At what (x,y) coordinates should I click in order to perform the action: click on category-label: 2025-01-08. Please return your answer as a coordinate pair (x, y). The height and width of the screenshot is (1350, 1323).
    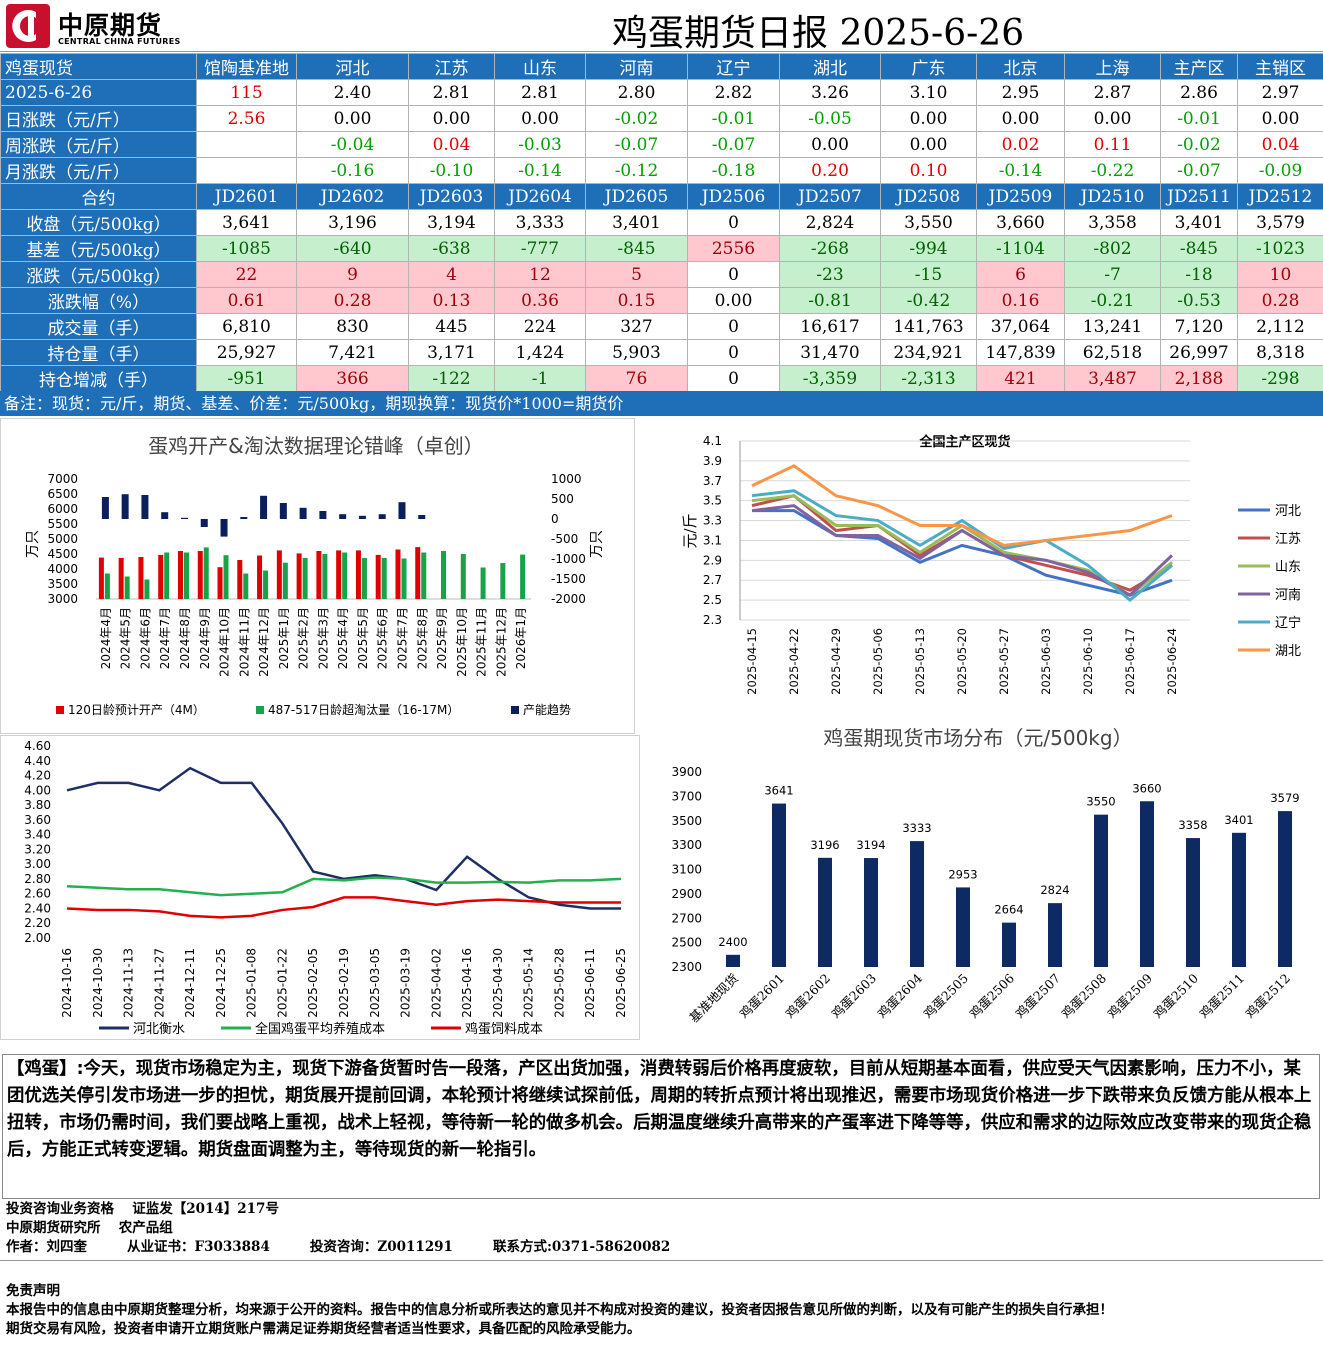
    Looking at the image, I should click on (252, 983).